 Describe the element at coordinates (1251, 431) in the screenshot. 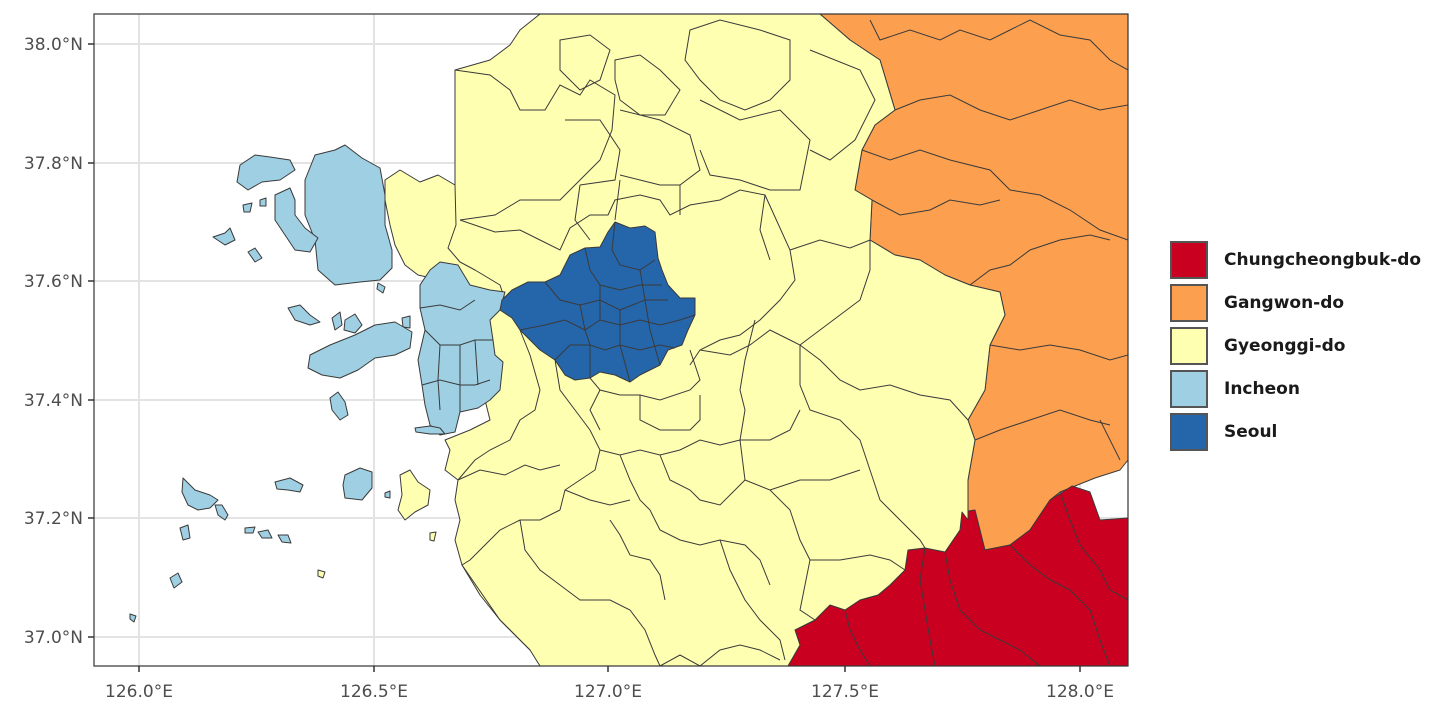

I see `legend-label: Seoul` at that location.